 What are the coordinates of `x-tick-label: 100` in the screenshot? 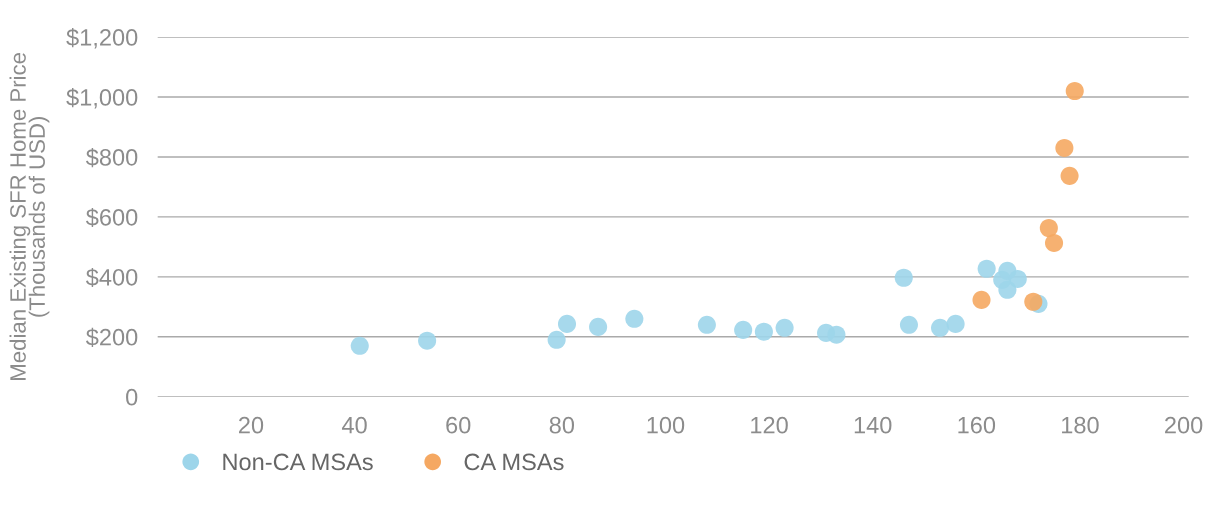 It's located at (666, 425).